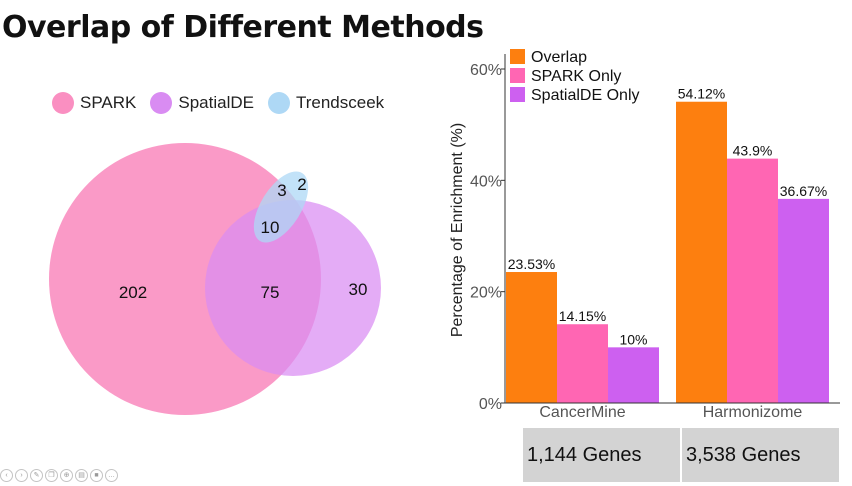 This screenshot has height=486, width=852. Describe the element at coordinates (281, 207) in the screenshot. I see `trendsceek-ellipse` at that location.